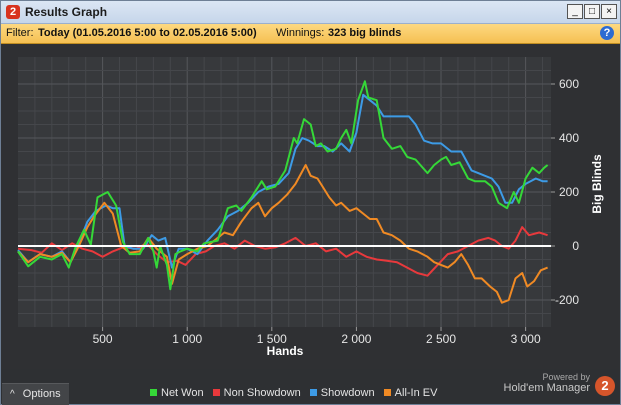  What do you see at coordinates (416, 393) in the screenshot?
I see `legend-label: All-In EV` at bounding box center [416, 393].